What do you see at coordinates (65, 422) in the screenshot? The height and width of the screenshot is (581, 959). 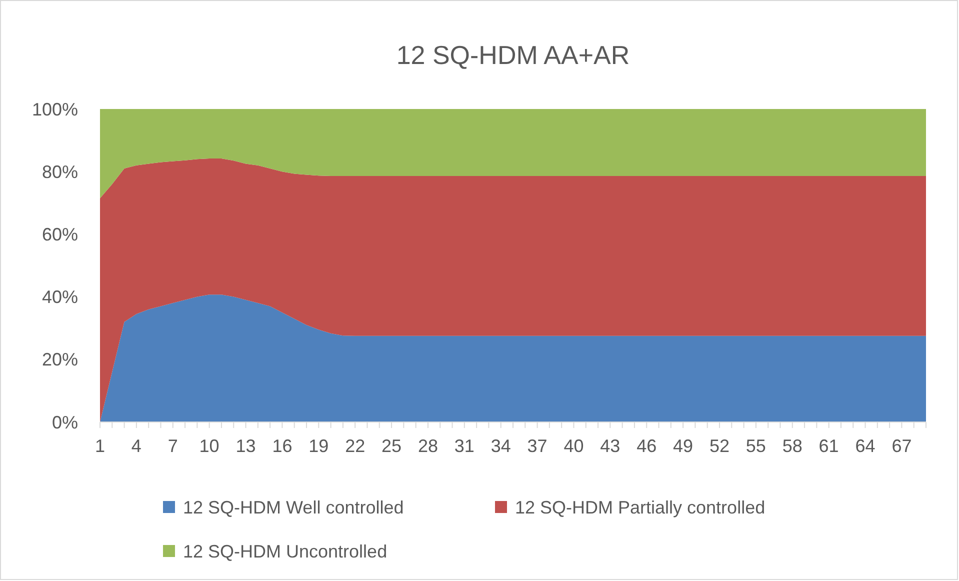 I see `y-tick-label: 0%` at bounding box center [65, 422].